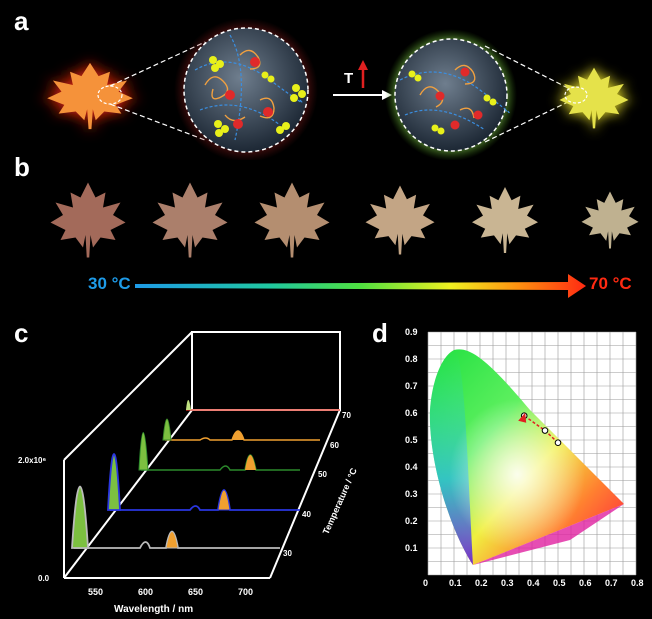 This screenshot has width=652, height=619. What do you see at coordinates (109, 283) in the screenshot?
I see `start-temperature-label: 30 °C` at bounding box center [109, 283].